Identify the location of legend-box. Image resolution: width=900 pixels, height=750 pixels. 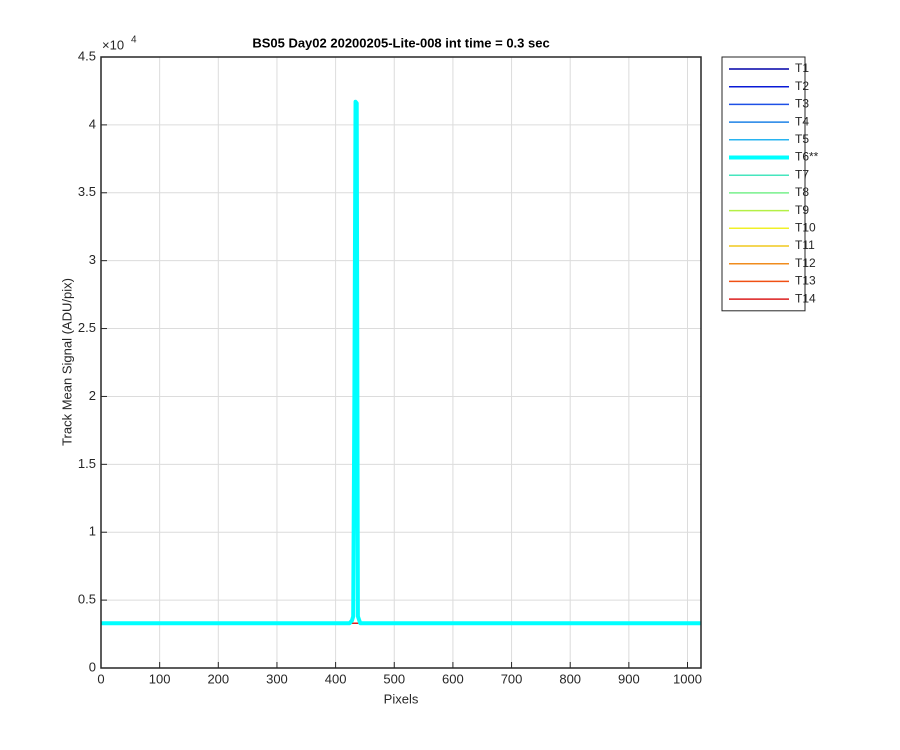
(763, 184).